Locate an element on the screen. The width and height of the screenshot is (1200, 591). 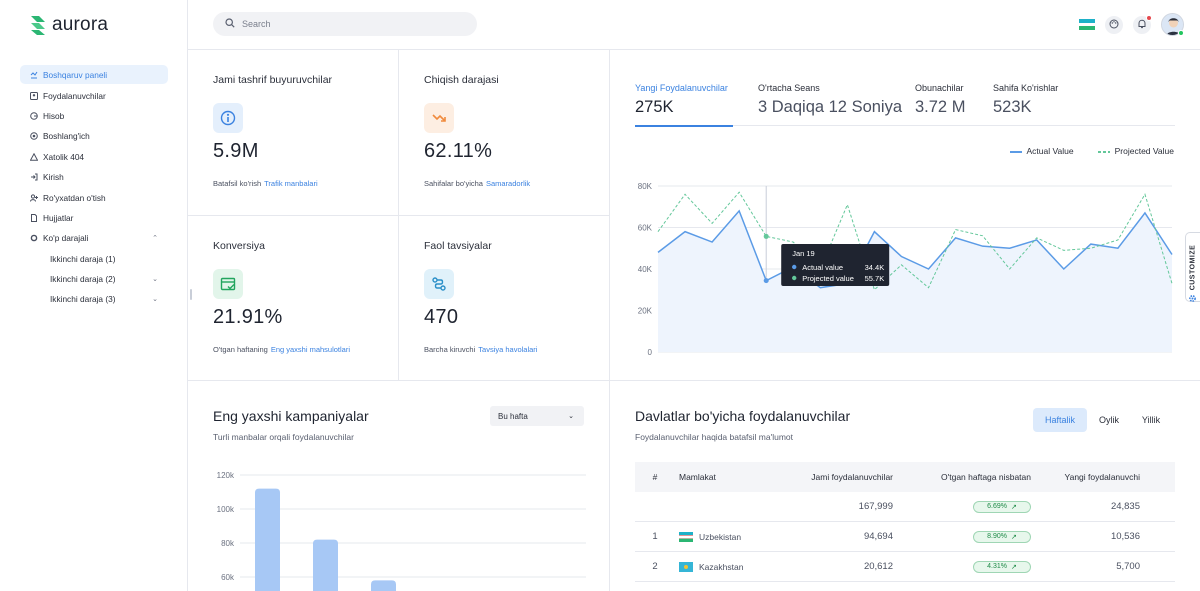
period-monthly: Oylik is located at coordinates (1109, 420).